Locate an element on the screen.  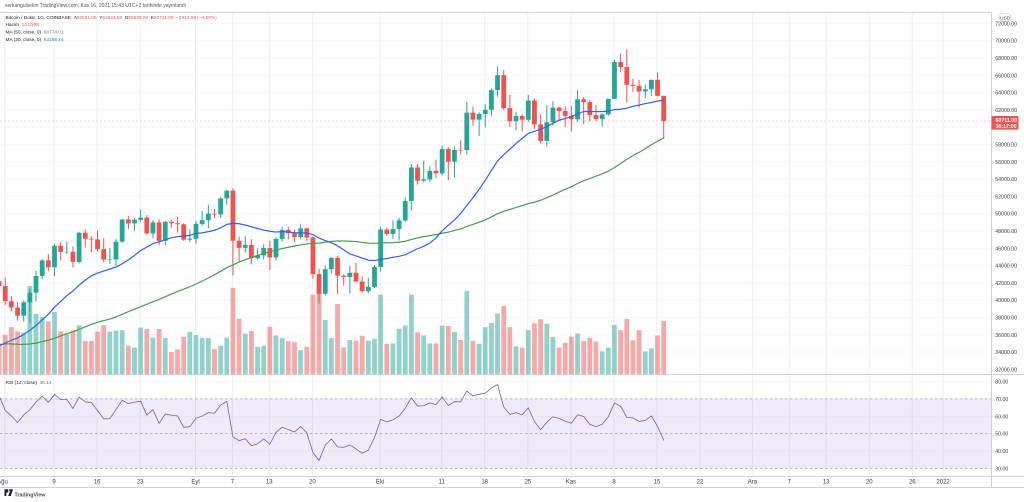
svg-text: Hacim 14.016K is located at coordinates (23, 25).